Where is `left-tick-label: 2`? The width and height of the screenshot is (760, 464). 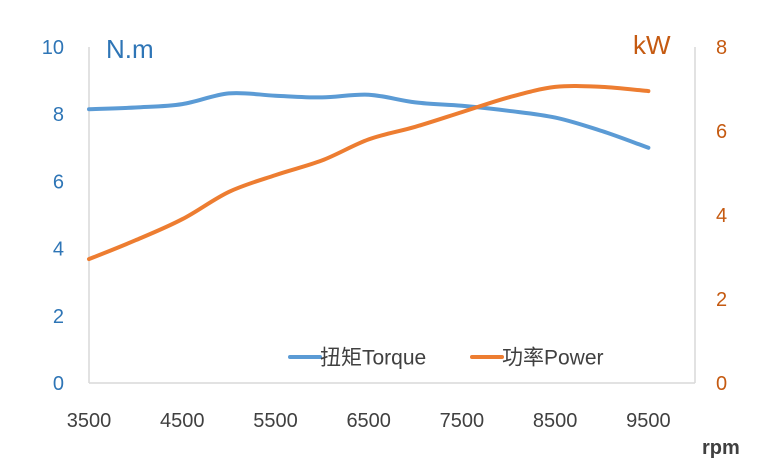
left-tick-label: 2 is located at coordinates (58, 317).